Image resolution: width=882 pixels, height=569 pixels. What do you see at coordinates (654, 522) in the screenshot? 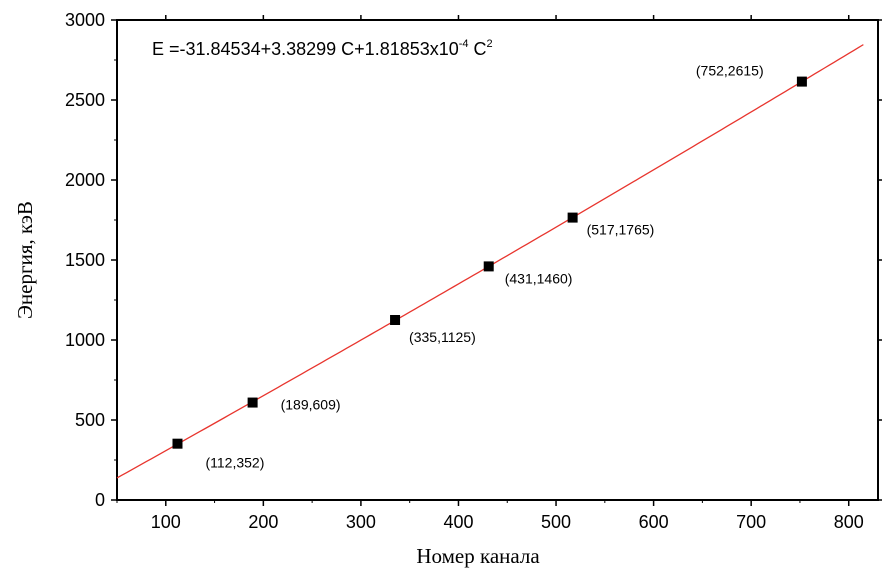
I see `x-tick-label: 600` at bounding box center [654, 522].